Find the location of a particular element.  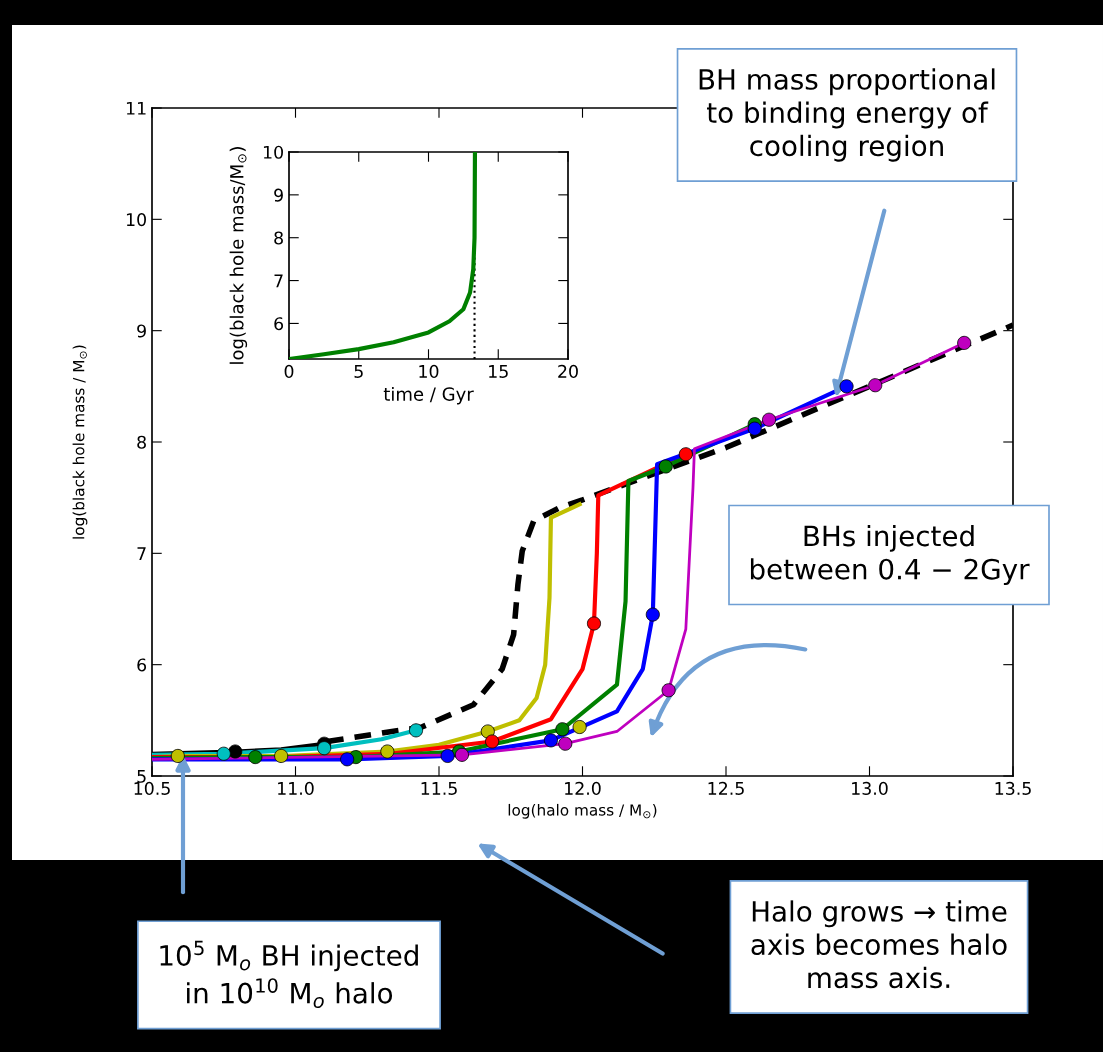

x-tick-label: 20 is located at coordinates (568, 371).